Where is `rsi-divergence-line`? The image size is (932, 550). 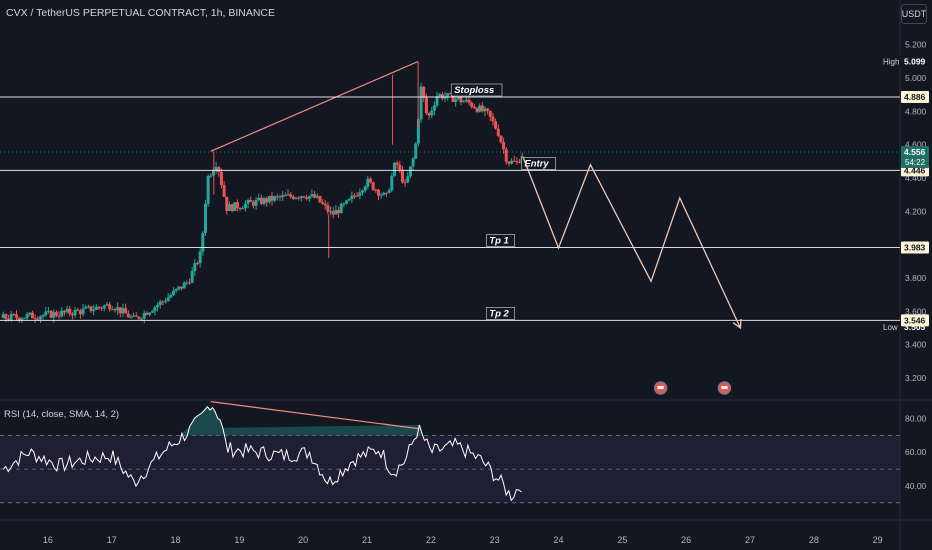
rsi-divergence-line is located at coordinates (314, 415).